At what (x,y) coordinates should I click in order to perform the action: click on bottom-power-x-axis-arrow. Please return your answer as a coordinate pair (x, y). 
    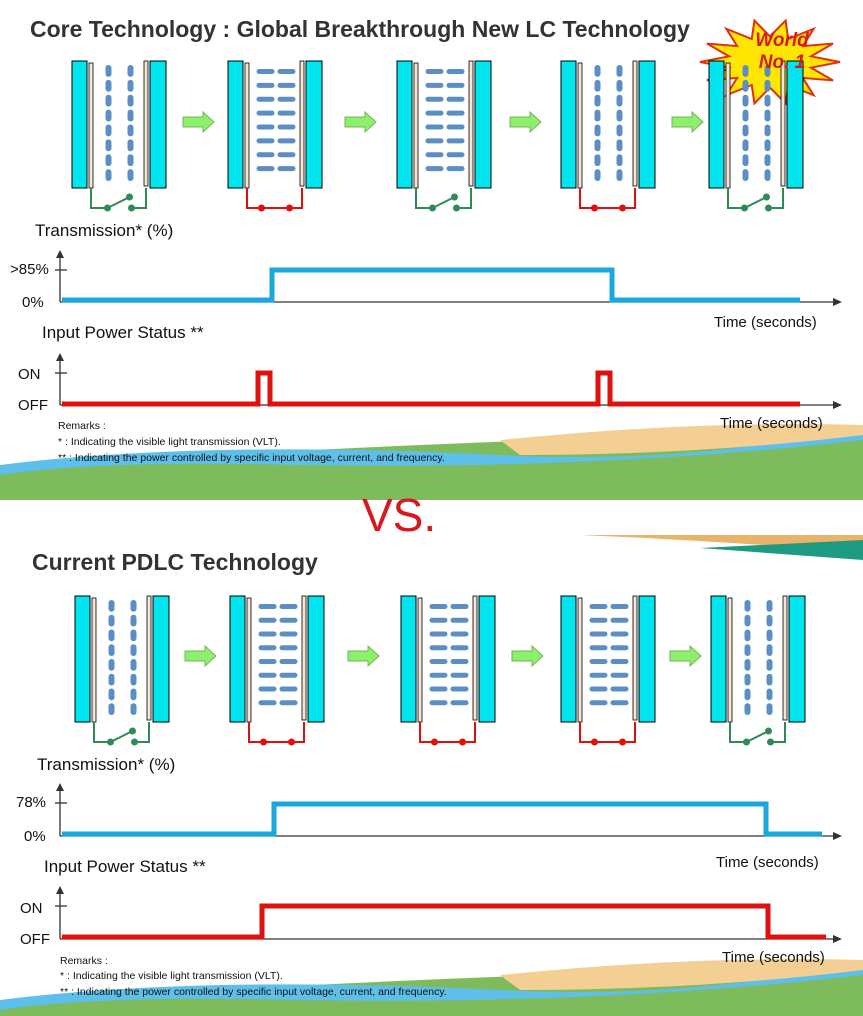
    Looking at the image, I should click on (837, 939).